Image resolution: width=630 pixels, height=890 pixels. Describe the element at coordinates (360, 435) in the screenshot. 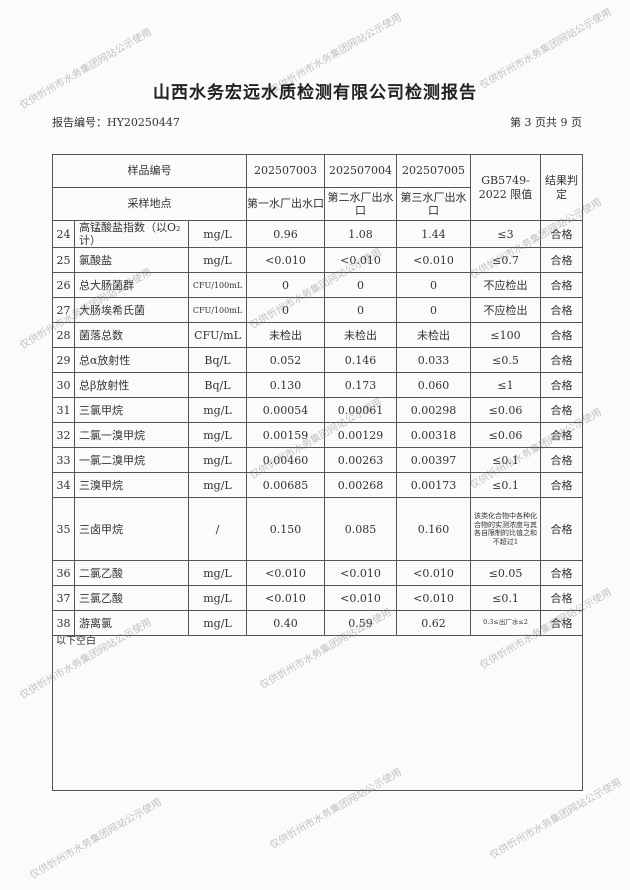

I see `value: 0.00129` at that location.